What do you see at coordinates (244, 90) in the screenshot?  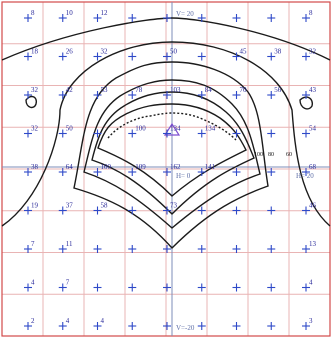 I see `value-label: 70` at bounding box center [244, 90].